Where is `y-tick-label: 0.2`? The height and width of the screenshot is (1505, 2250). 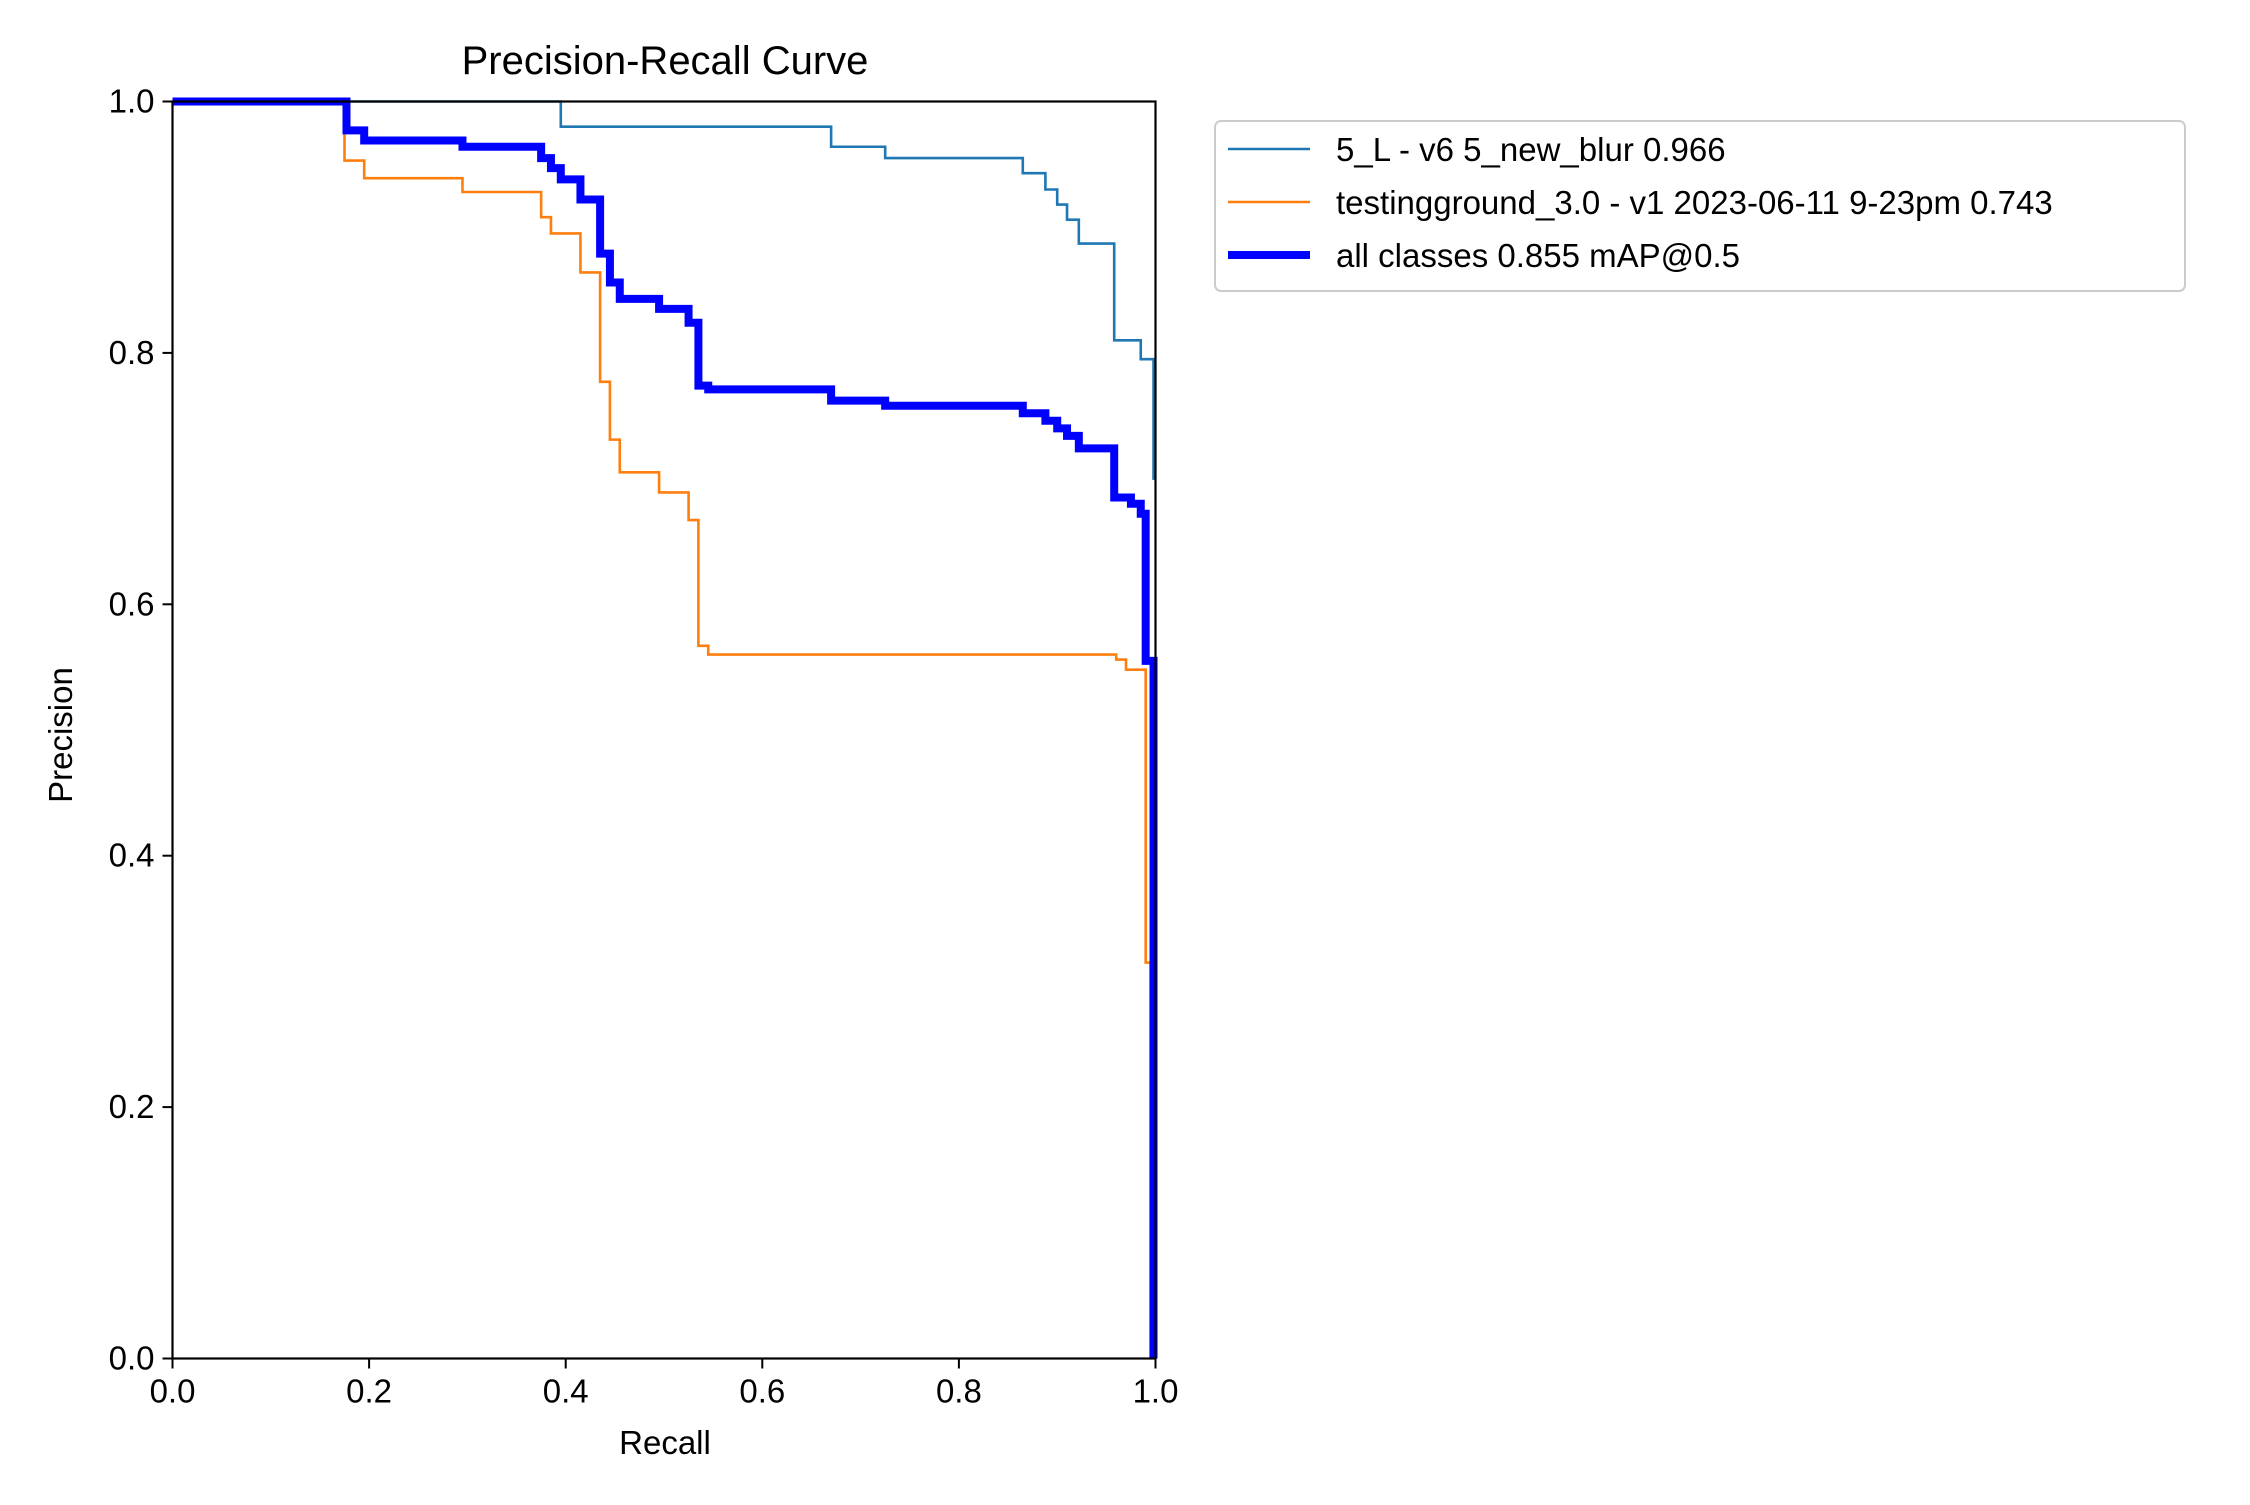
y-tick-label: 0.2 is located at coordinates (132, 1106).